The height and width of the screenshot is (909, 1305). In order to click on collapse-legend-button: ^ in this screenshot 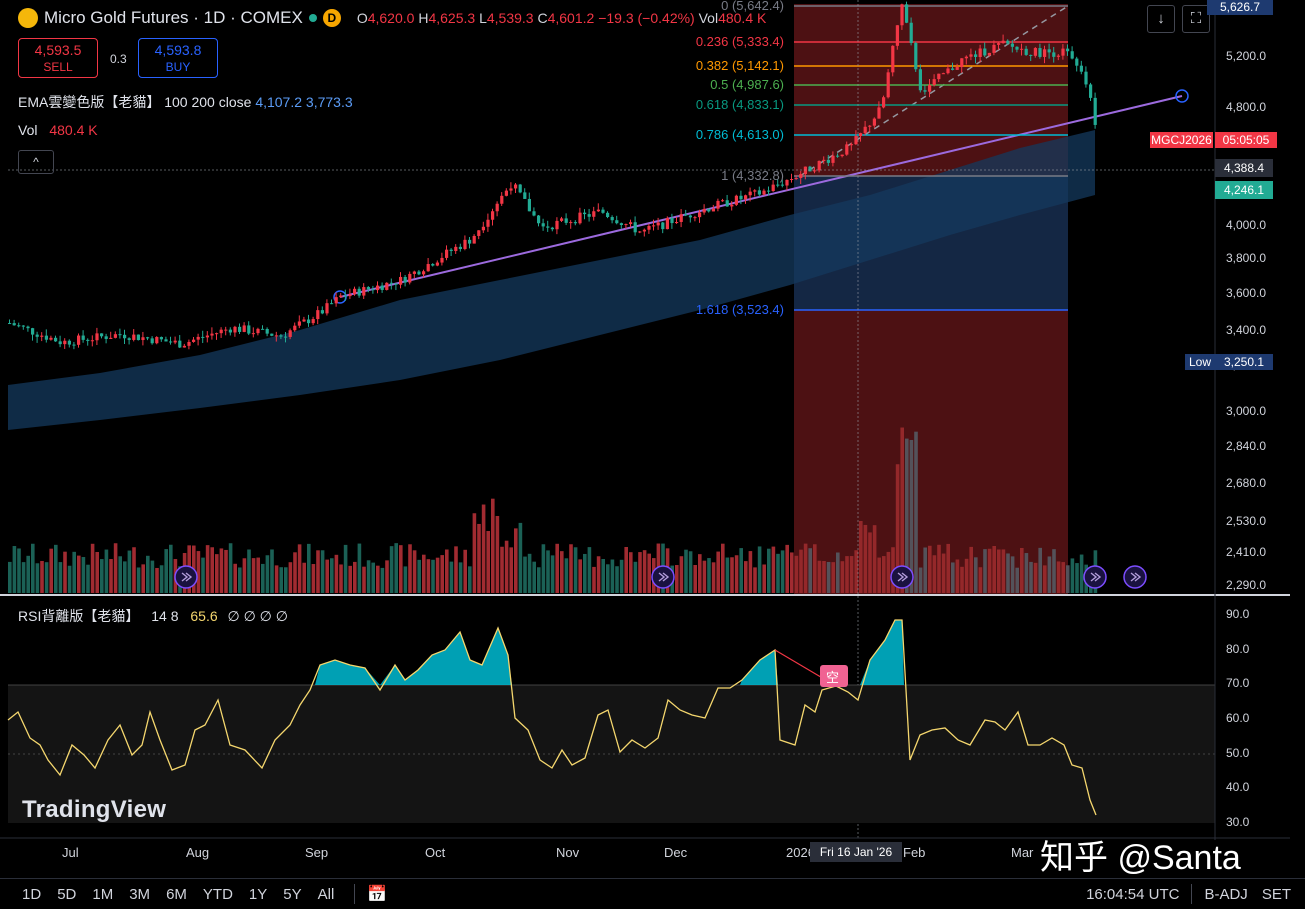, I will do `click(36, 162)`.